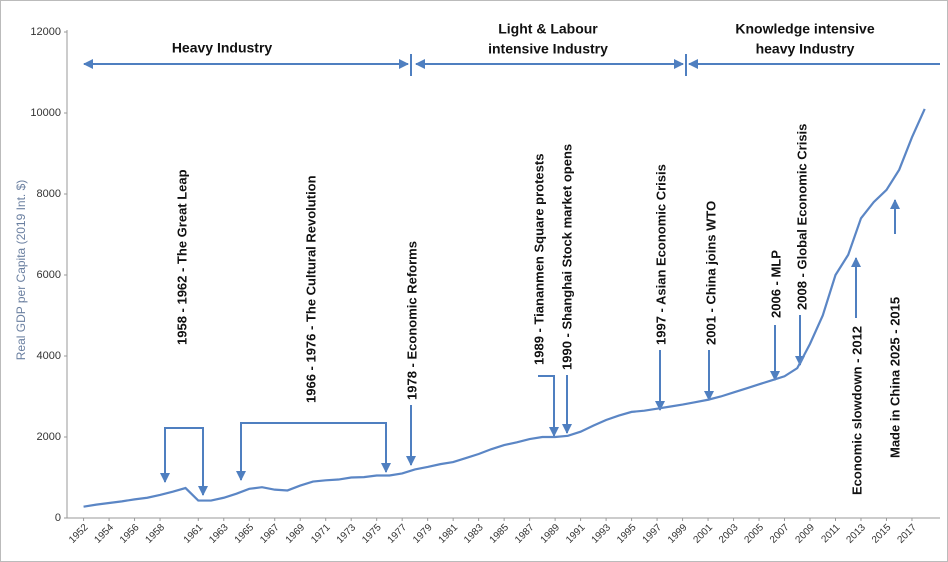 The height and width of the screenshot is (562, 948). What do you see at coordinates (653, 534) in the screenshot?
I see `x-tick-label: 1997` at bounding box center [653, 534].